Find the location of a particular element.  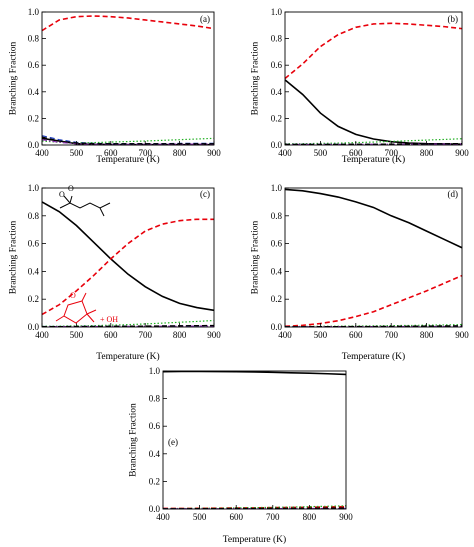

panel-e-ylabel: Branching Fraction is located at coordinates (133, 440).